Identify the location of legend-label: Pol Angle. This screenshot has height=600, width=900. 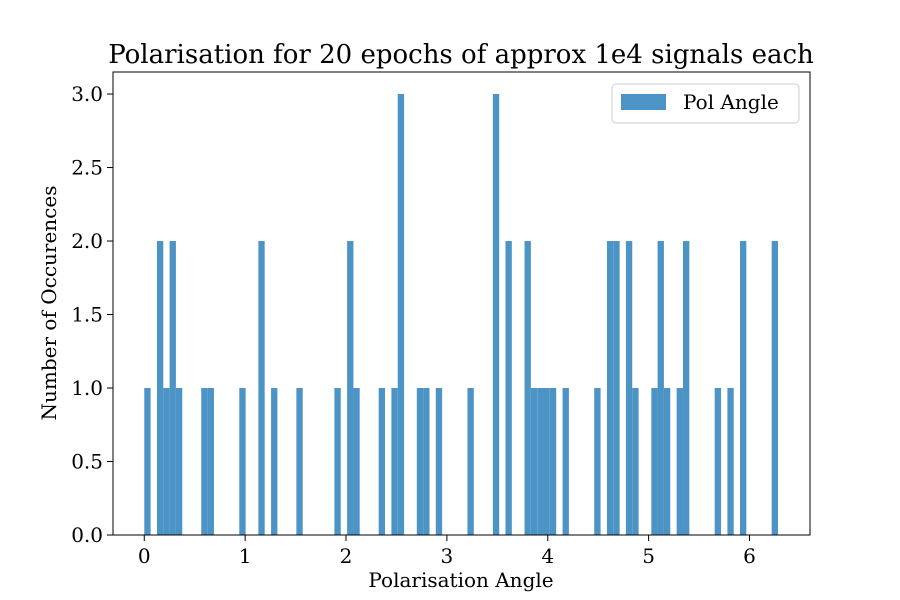
(731, 102).